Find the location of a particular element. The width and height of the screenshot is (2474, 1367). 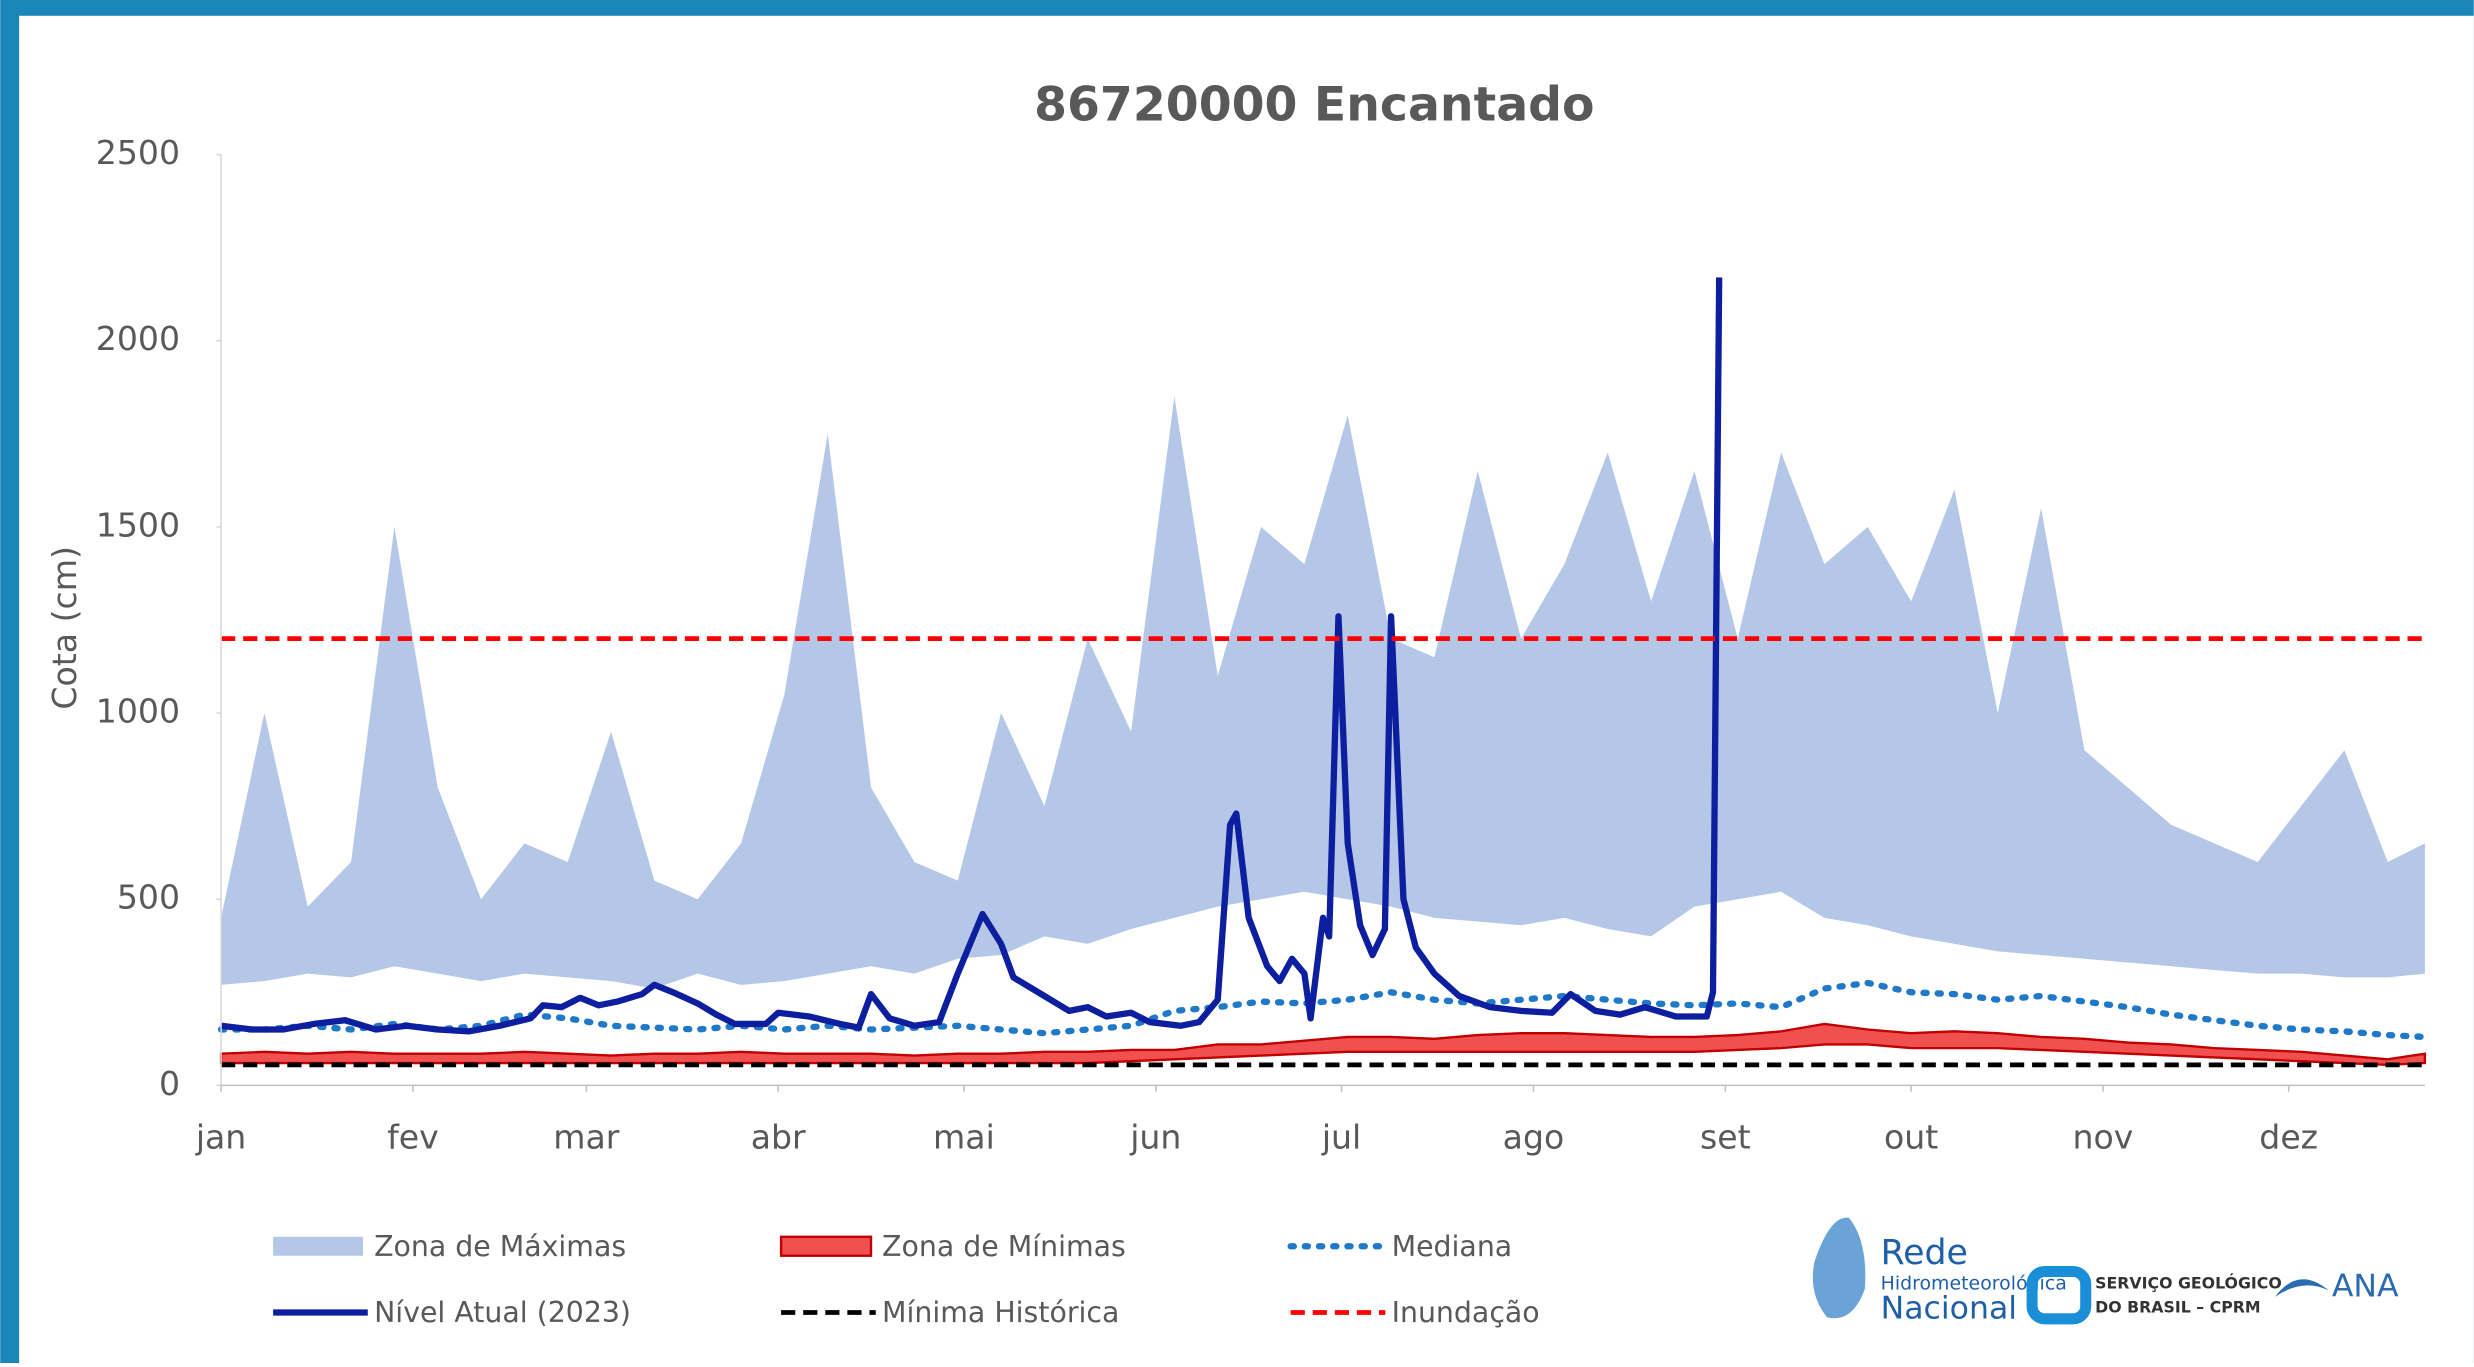

legend-label: Zona de Máximas is located at coordinates (500, 1246).